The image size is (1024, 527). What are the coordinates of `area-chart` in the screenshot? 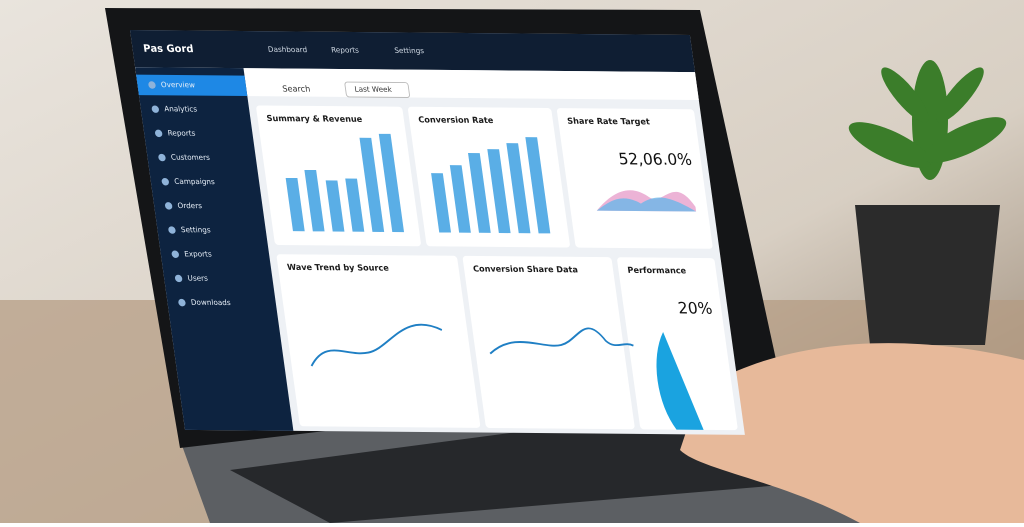 It's located at (646, 204).